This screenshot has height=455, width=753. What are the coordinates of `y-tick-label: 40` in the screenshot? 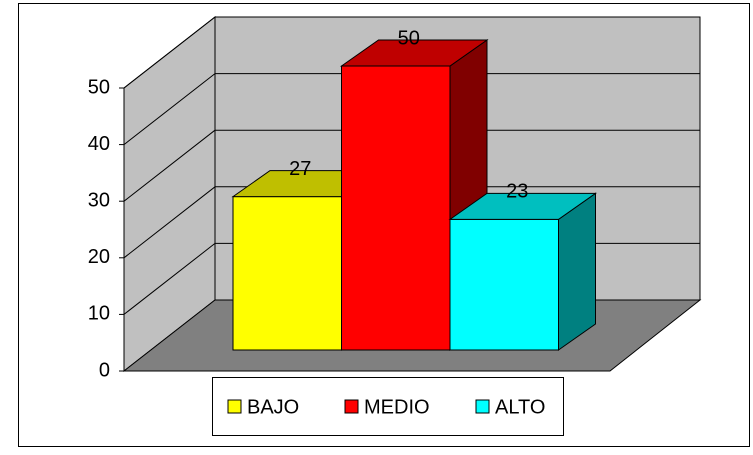 It's located at (99, 144).